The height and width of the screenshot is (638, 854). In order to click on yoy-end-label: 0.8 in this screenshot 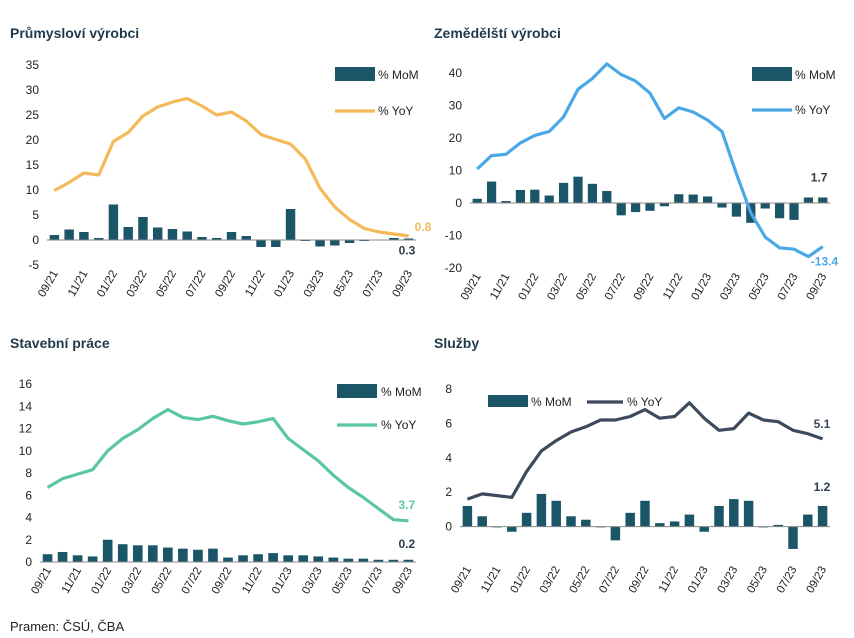, I will do `click(423, 227)`.